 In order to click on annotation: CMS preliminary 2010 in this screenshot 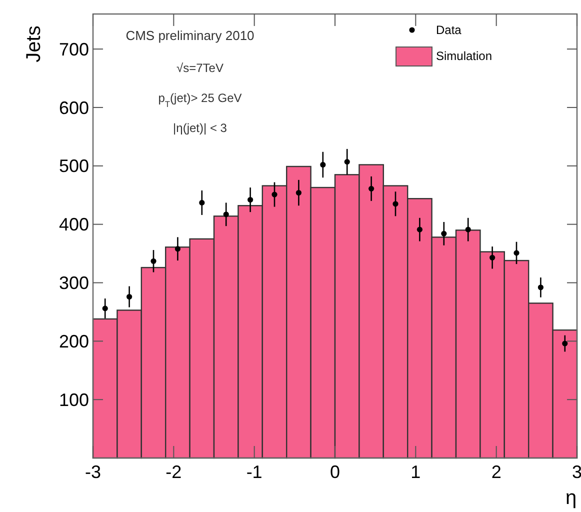, I will do `click(190, 35)`.